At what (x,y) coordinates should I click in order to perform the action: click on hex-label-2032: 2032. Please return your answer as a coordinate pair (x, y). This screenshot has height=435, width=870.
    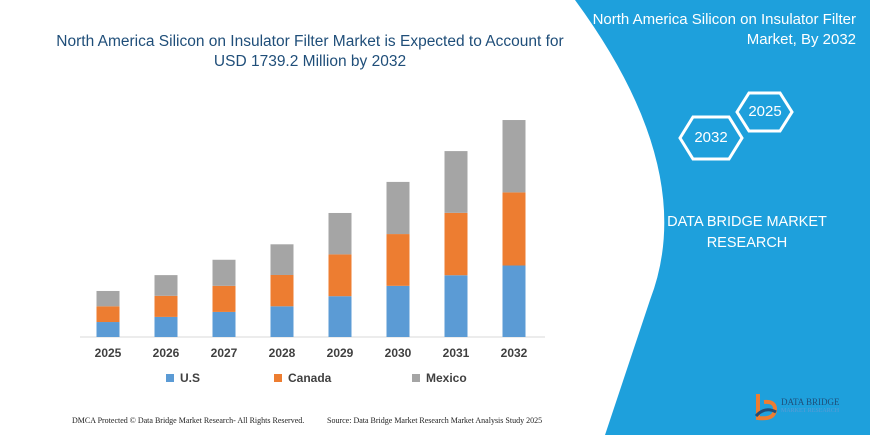
    Looking at the image, I should click on (711, 137).